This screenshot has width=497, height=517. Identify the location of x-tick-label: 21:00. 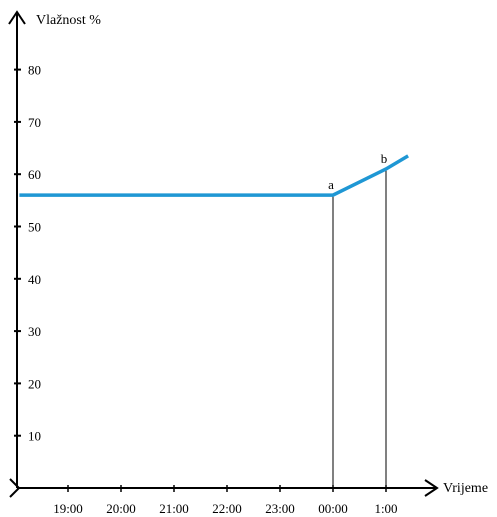
(174, 508).